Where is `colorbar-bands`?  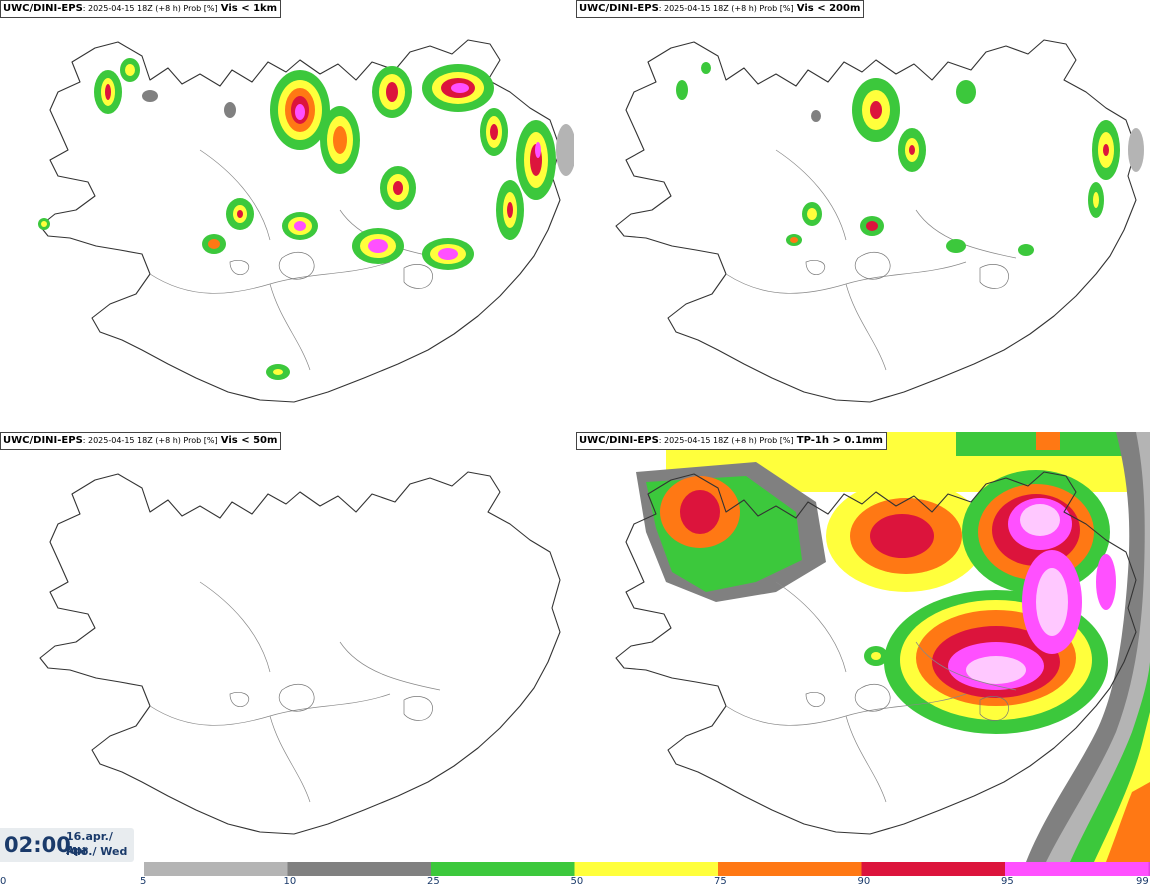 colorbar-bands is located at coordinates (647, 869).